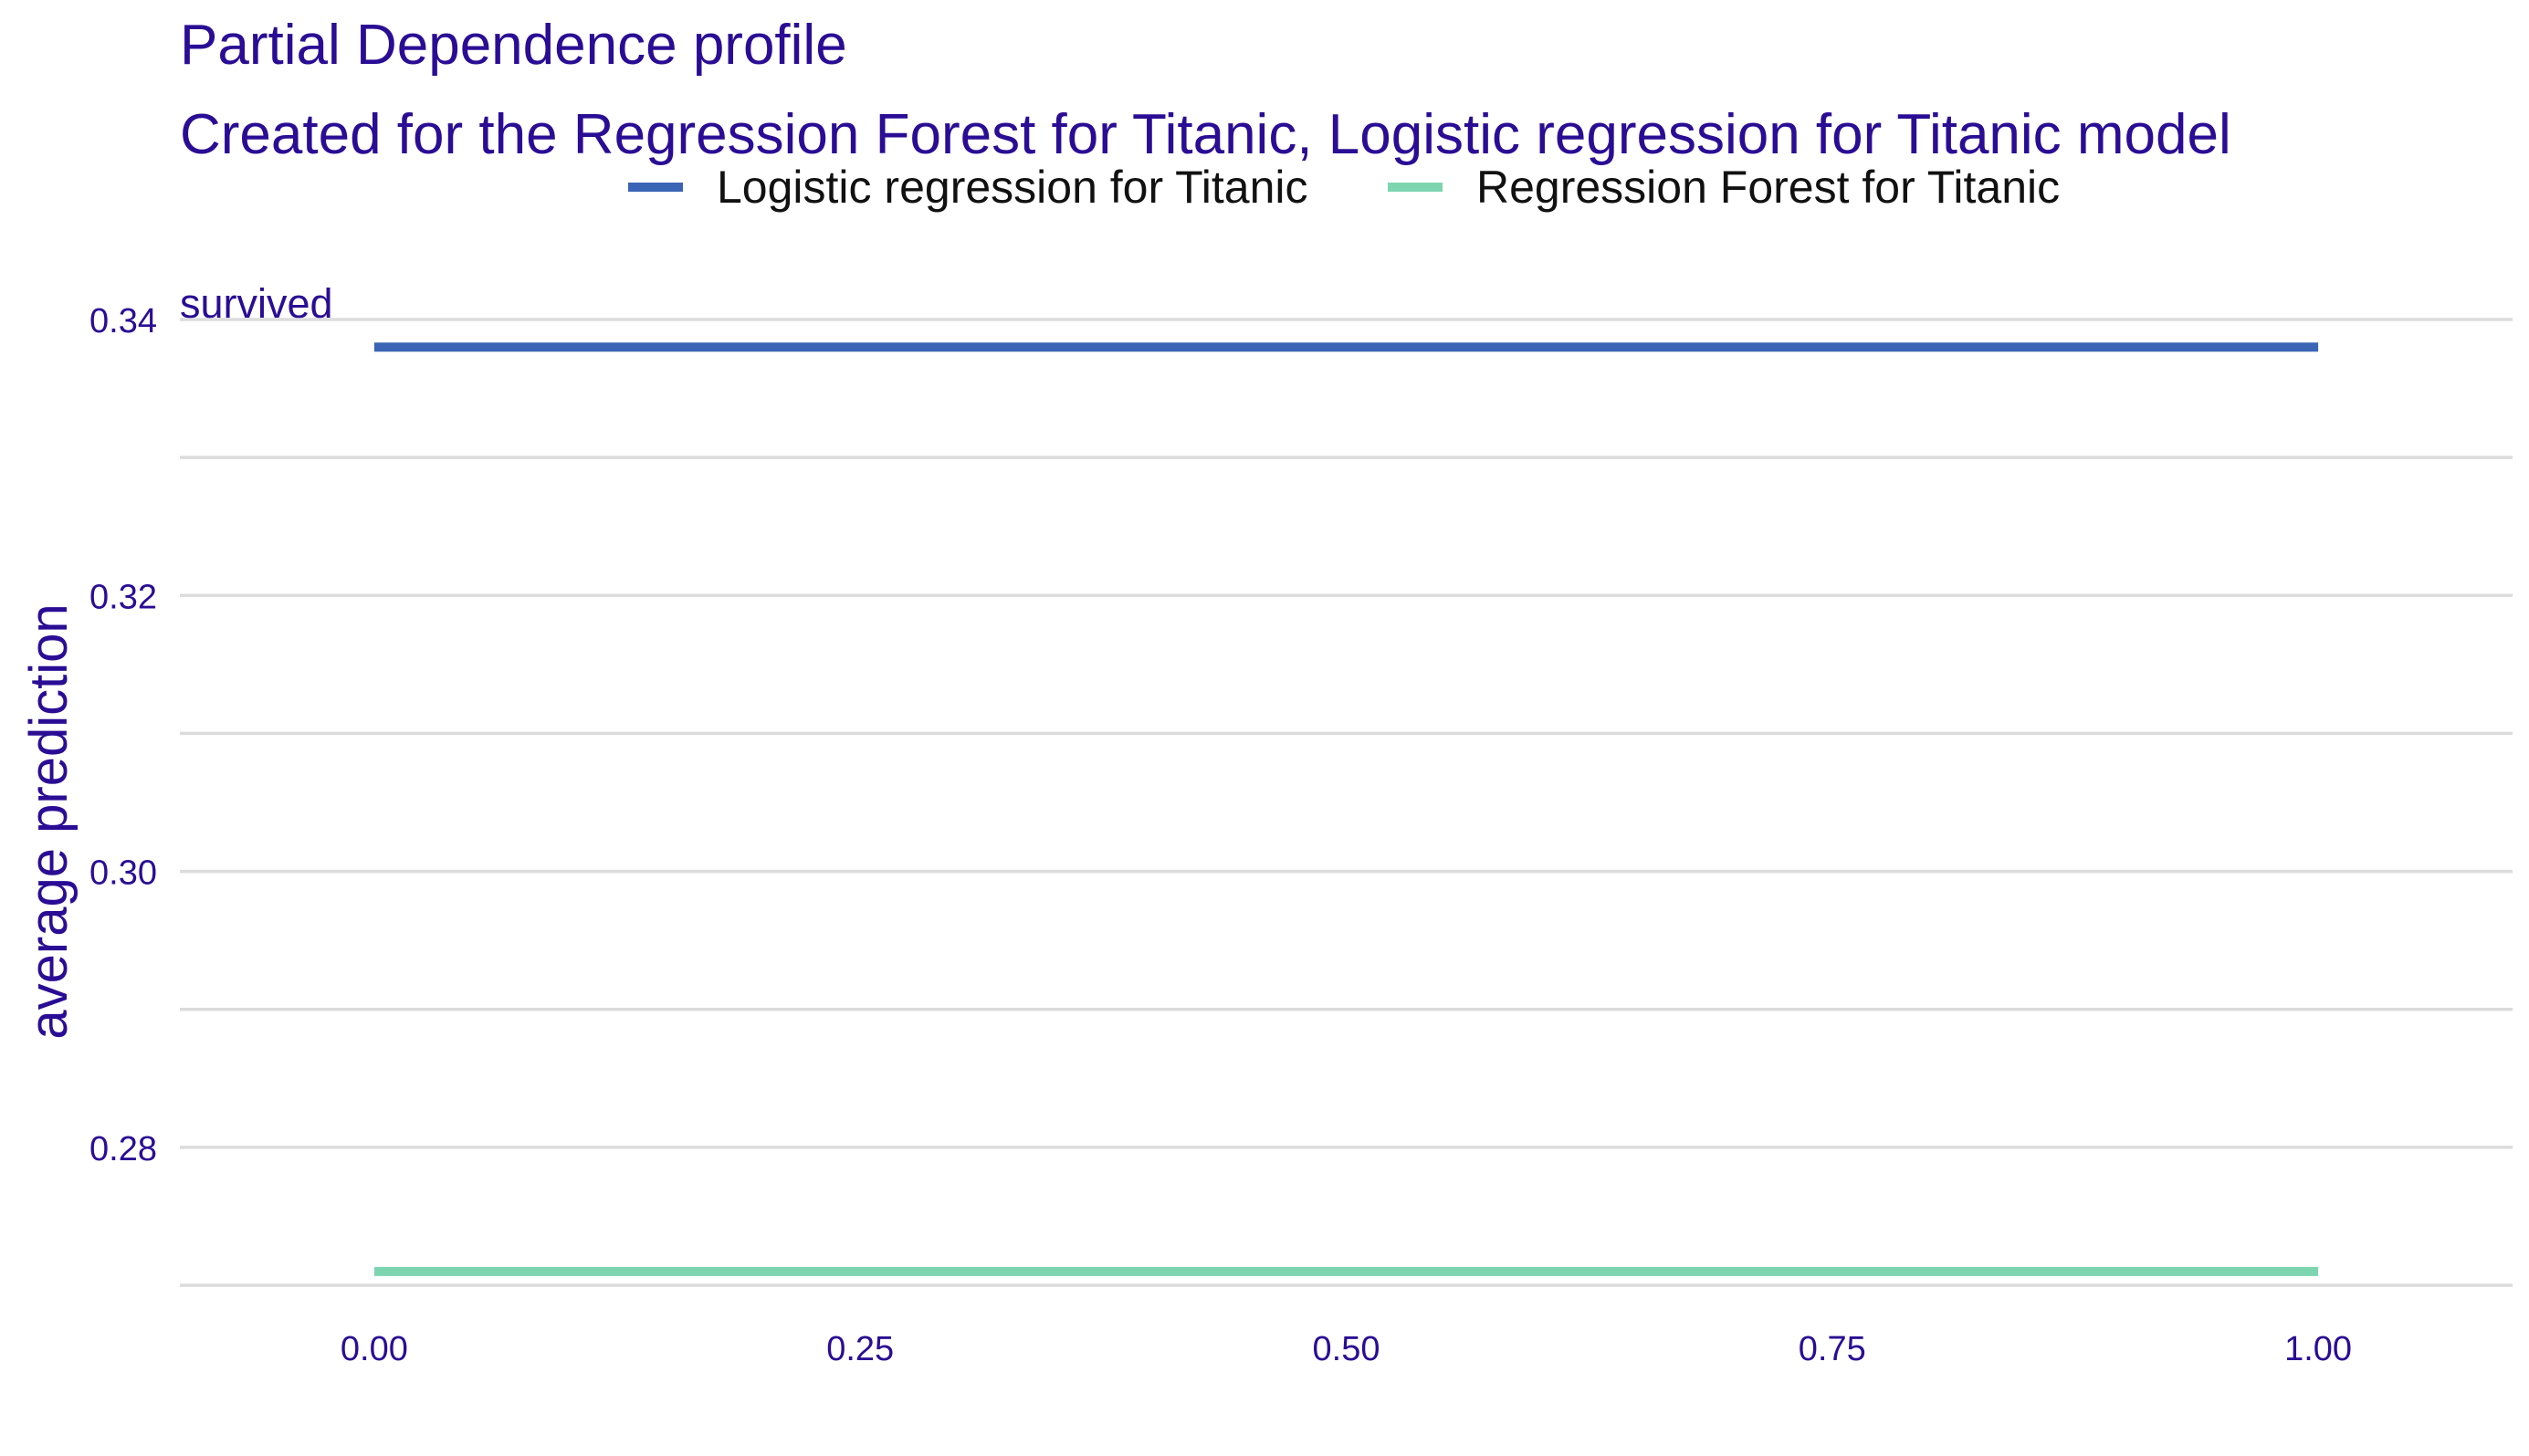 The width and height of the screenshot is (2529, 1456). I want to click on x-tick-label: 1.00, so click(2318, 1349).